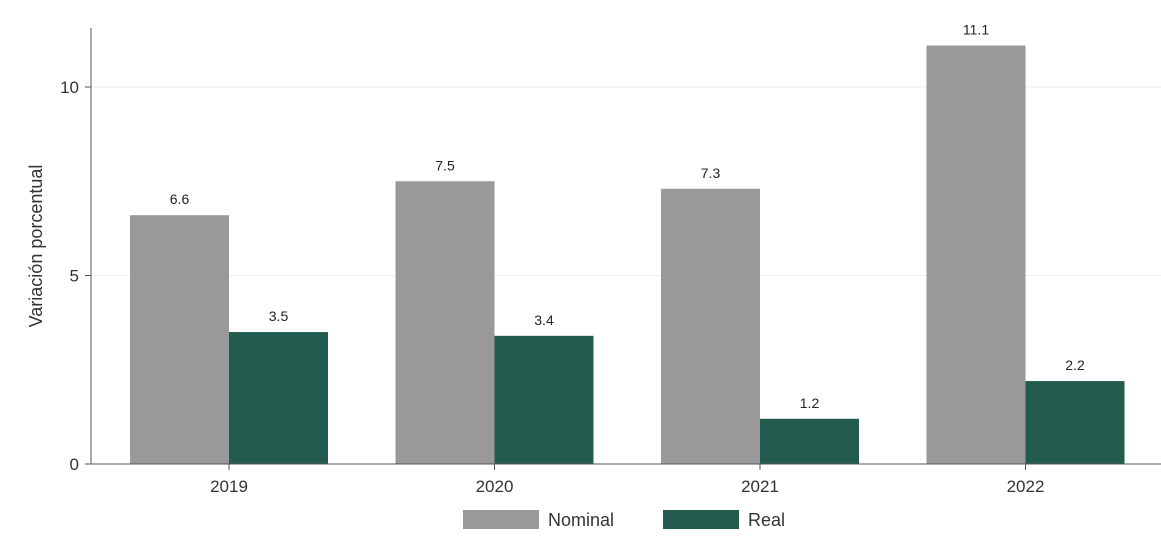  I want to click on legend-label-nominal: Nominal, so click(581, 520).